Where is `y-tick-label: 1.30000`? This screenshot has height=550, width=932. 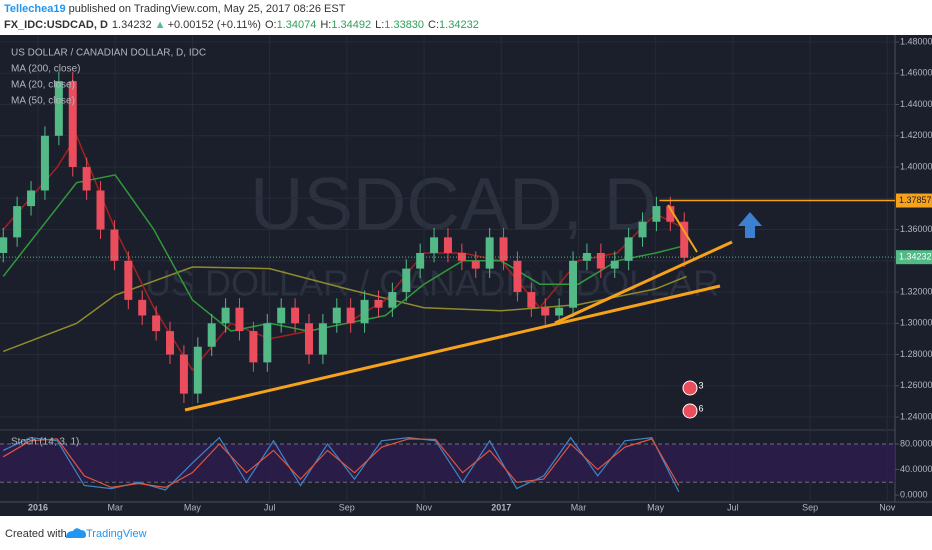 y-tick-label: 1.30000 is located at coordinates (916, 323).